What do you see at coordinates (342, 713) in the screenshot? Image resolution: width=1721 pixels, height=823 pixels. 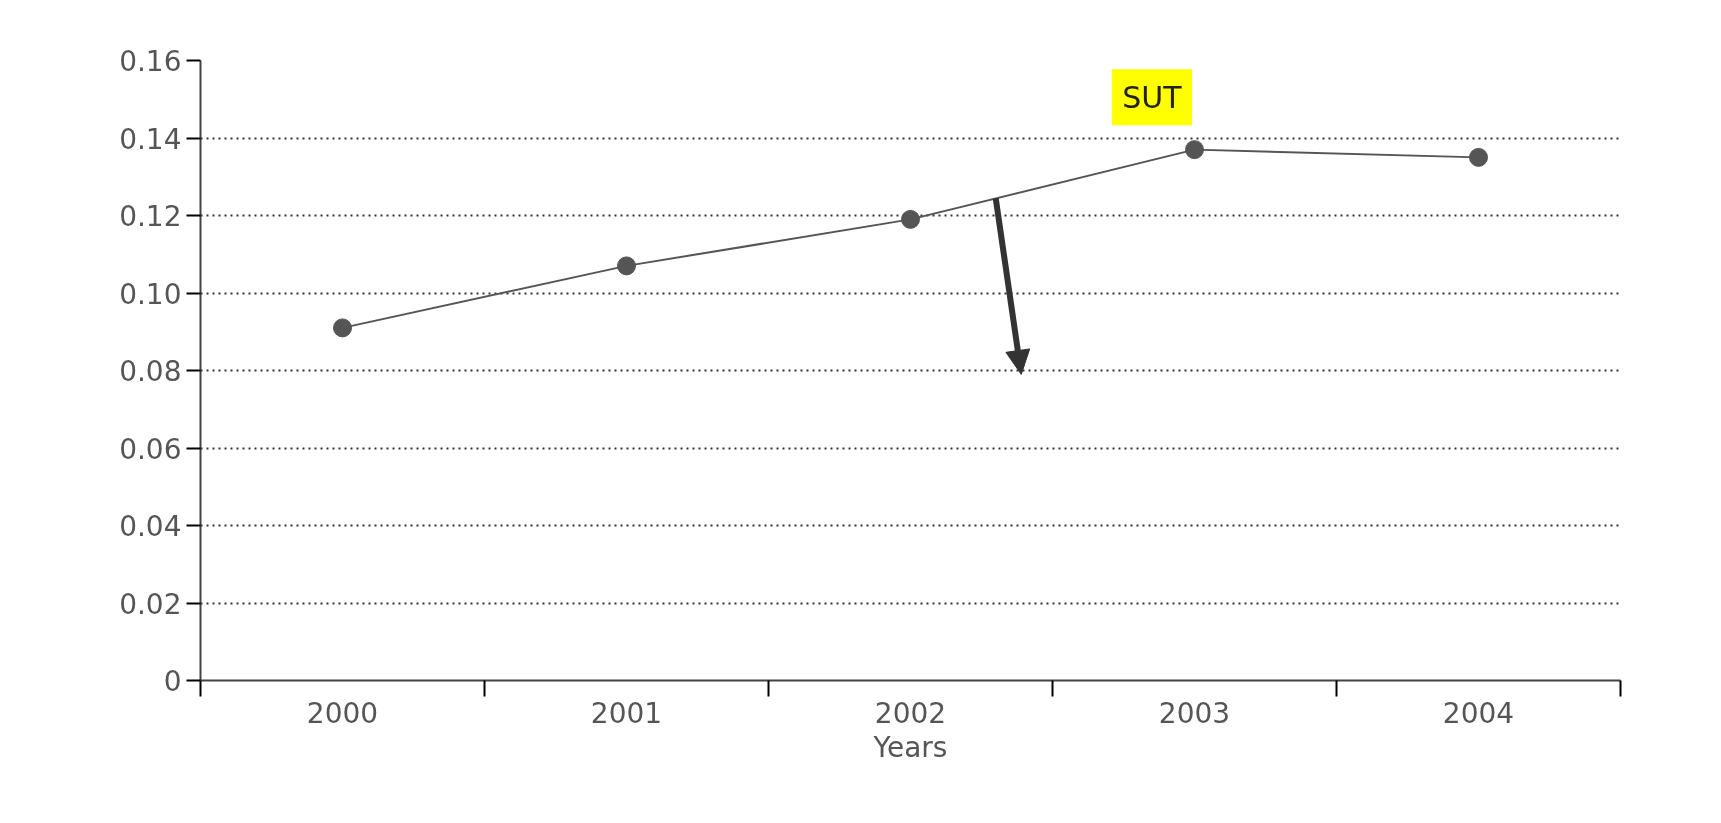 I see `x-tick-label: 2000` at bounding box center [342, 713].